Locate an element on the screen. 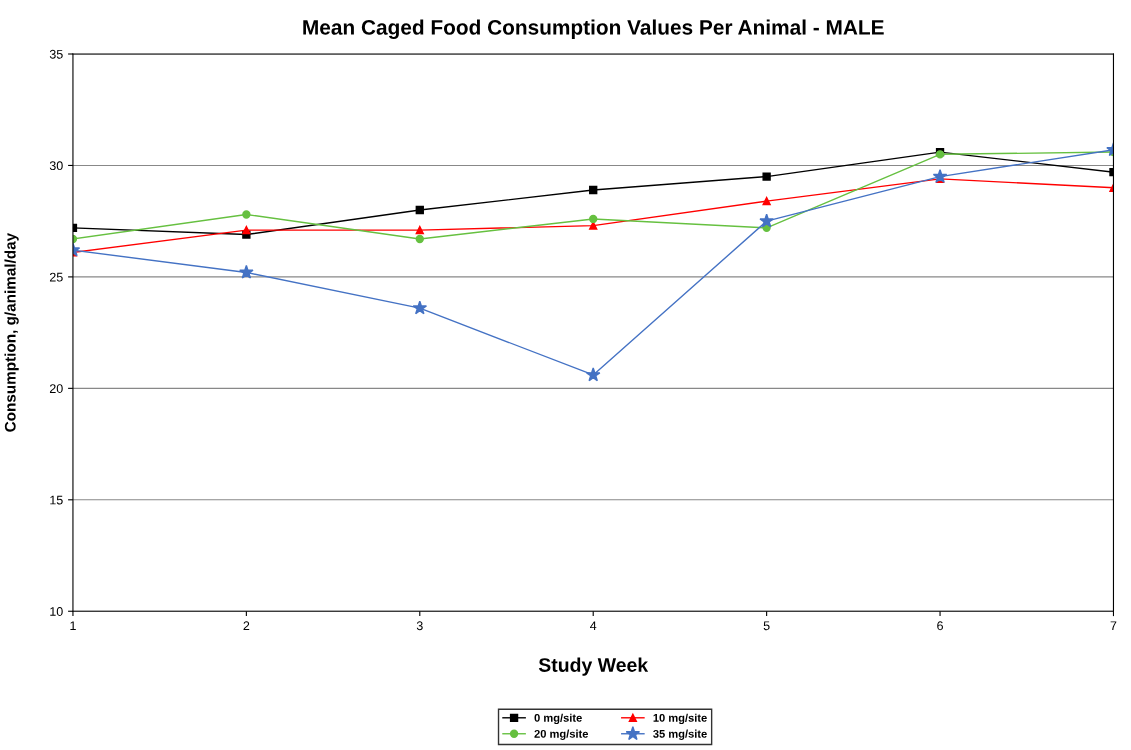 The height and width of the screenshot is (750, 1131). legend-label: 20 mg/site is located at coordinates (561, 734).